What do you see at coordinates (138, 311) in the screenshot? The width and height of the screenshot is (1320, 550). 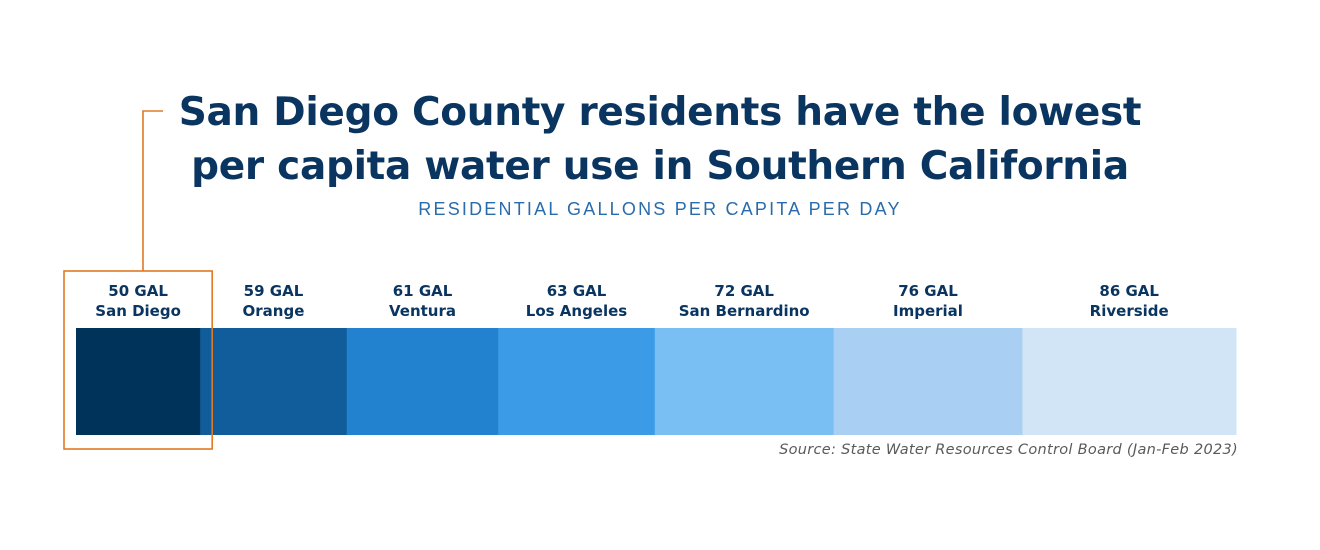 I see `category-label-san-diego: San Diego` at bounding box center [138, 311].